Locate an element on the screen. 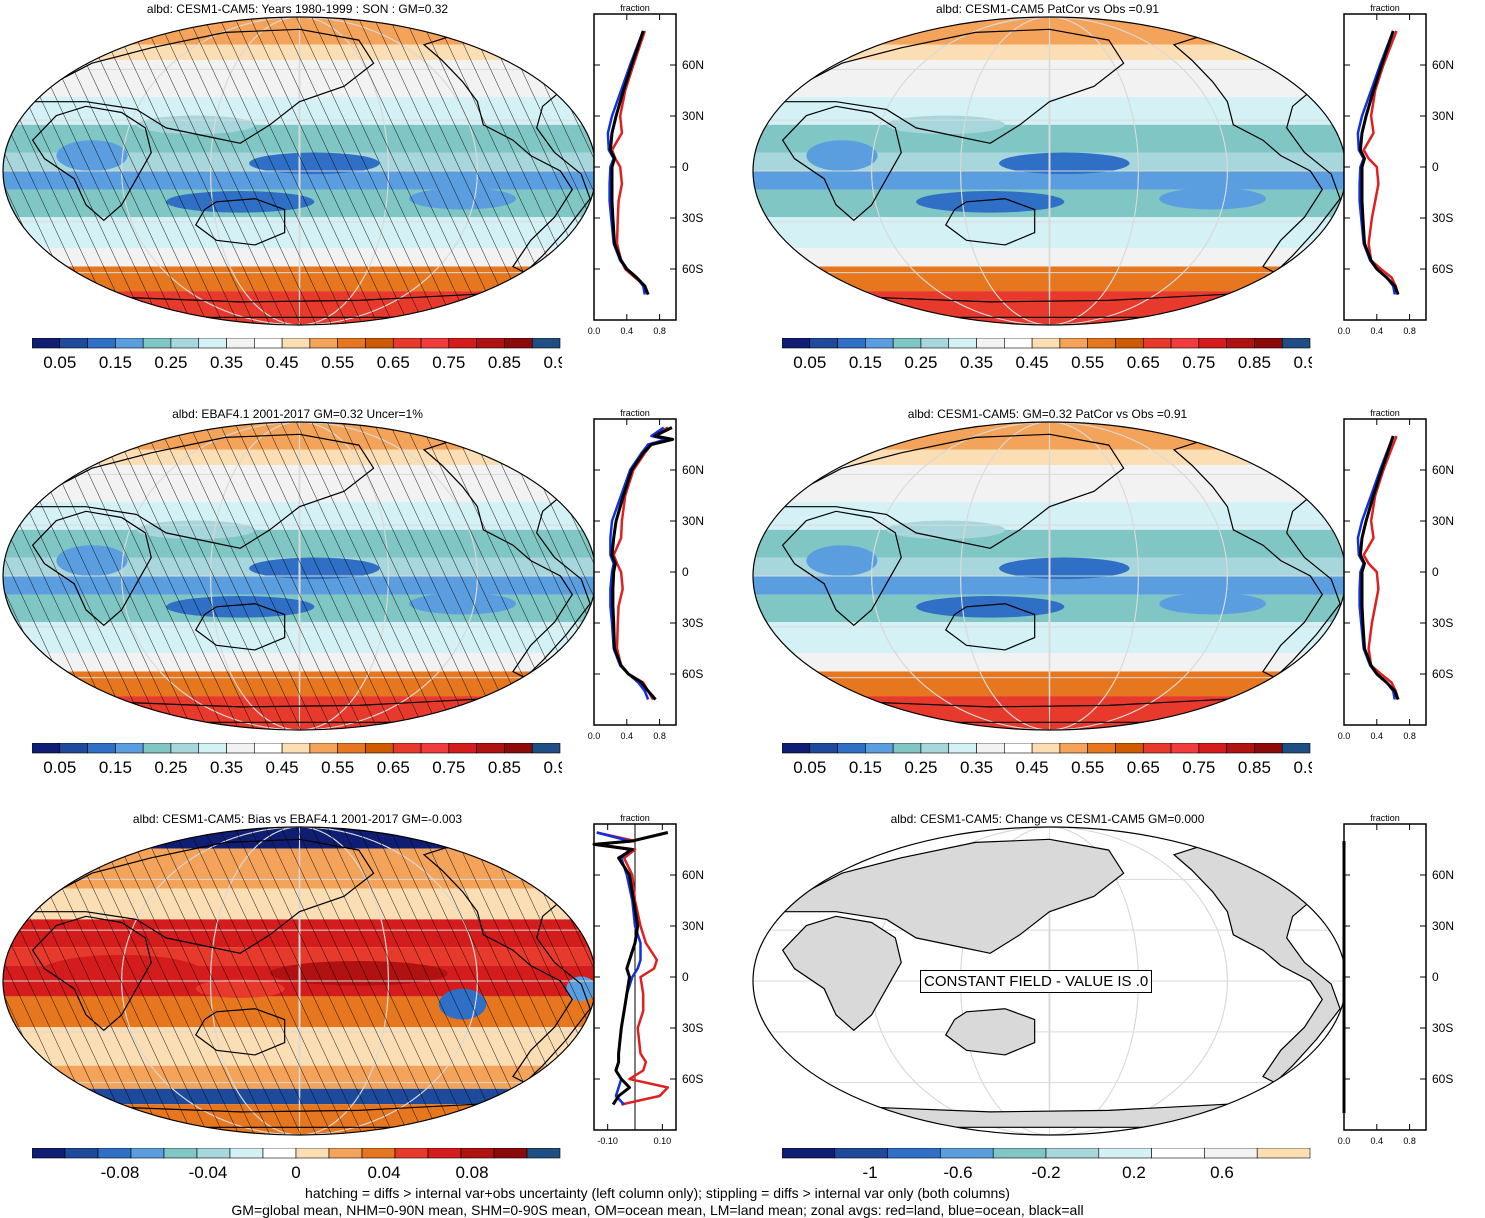 The image size is (1485, 1218). zonal-frame is located at coordinates (1385, 977).